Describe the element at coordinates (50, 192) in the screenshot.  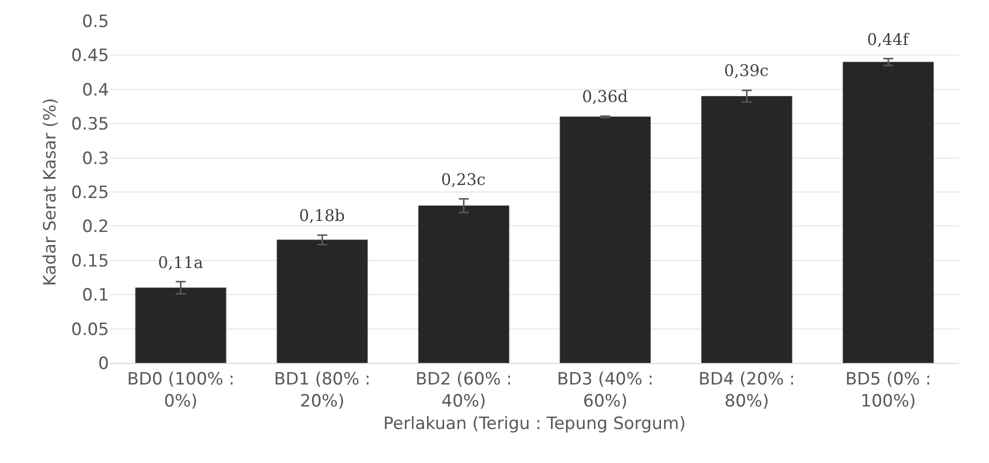
I see `y-axis-title: Kadar Serat Kasar (%)` at that location.